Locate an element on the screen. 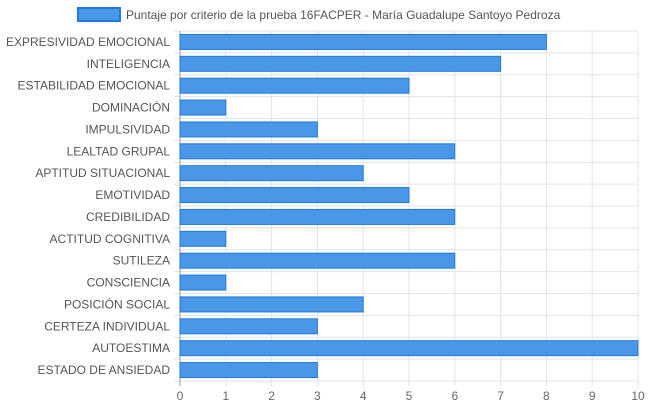  y-category-label: POSICIÓN SOCIAL is located at coordinates (117, 303).